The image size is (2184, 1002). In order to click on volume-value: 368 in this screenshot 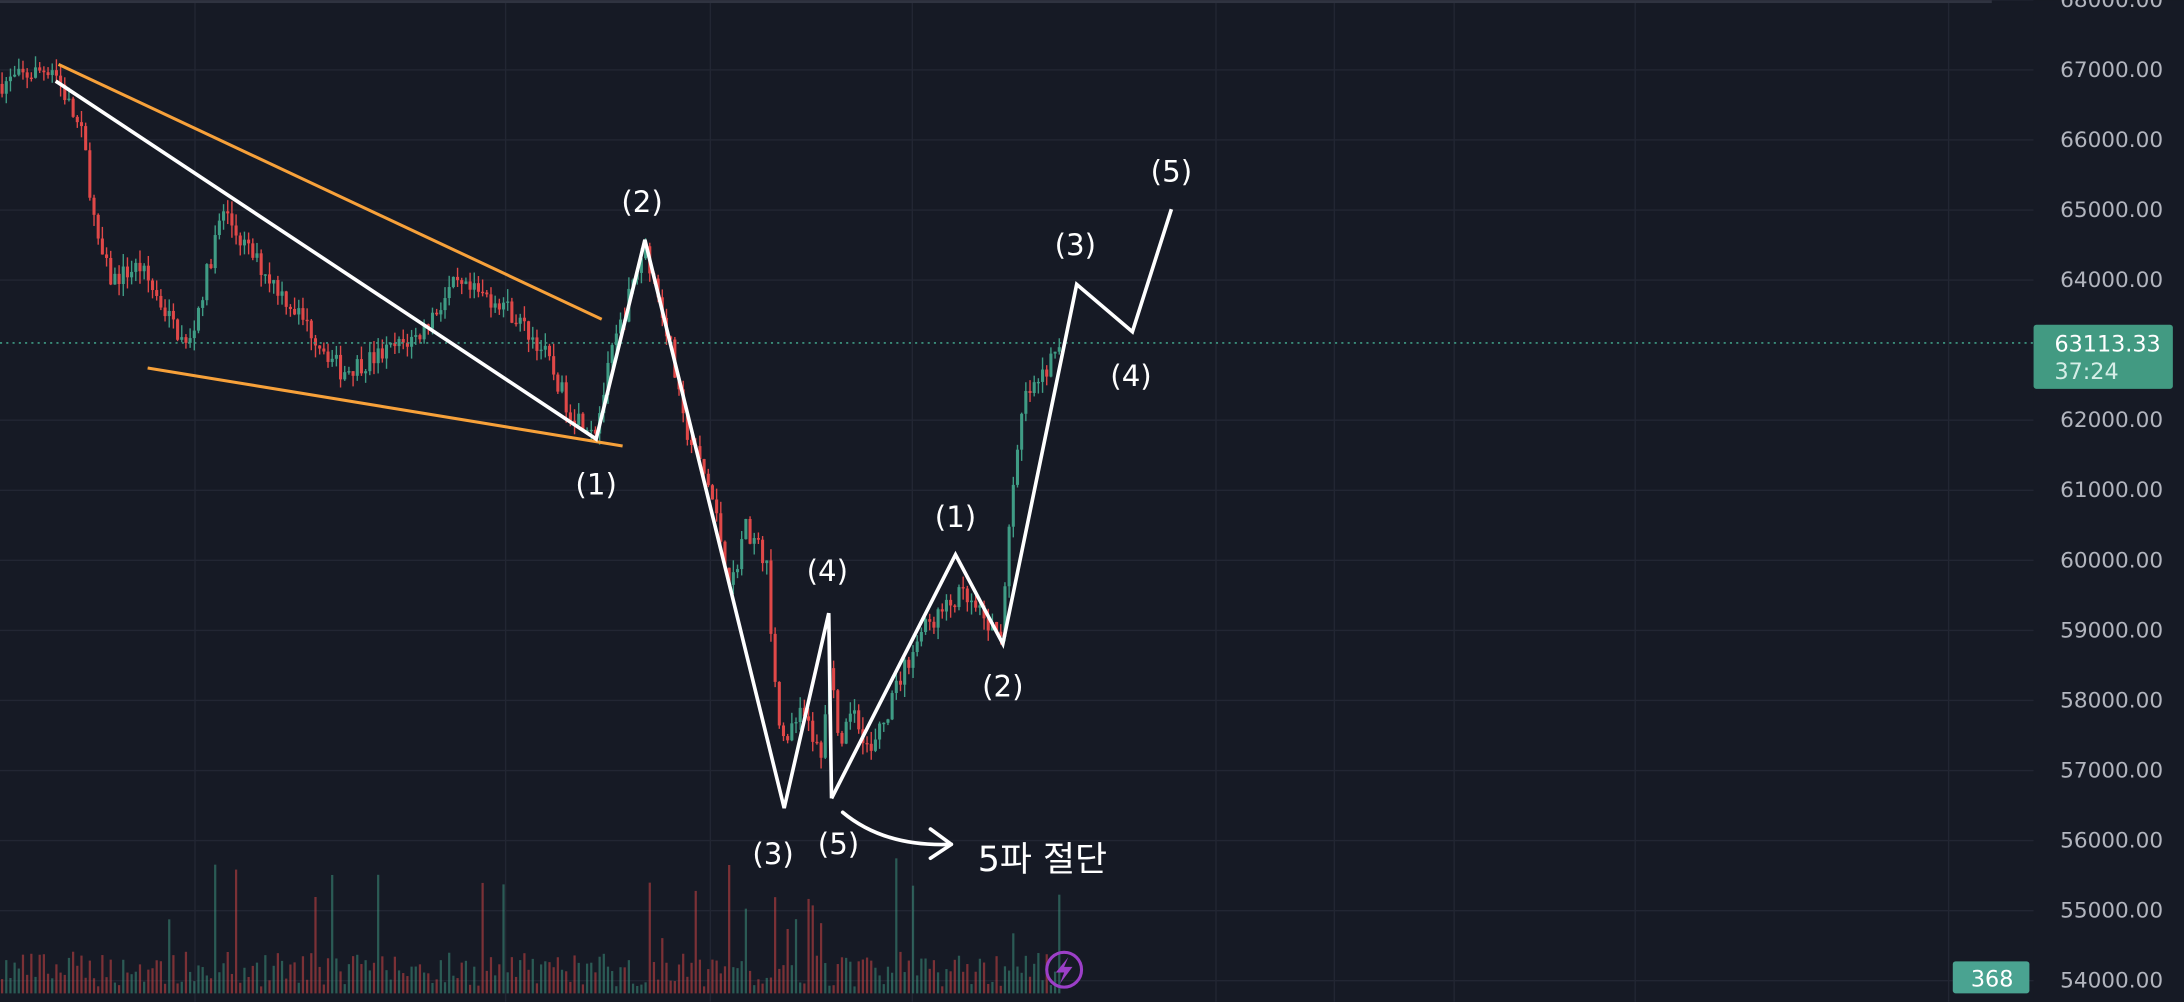, I will do `click(1992, 979)`.